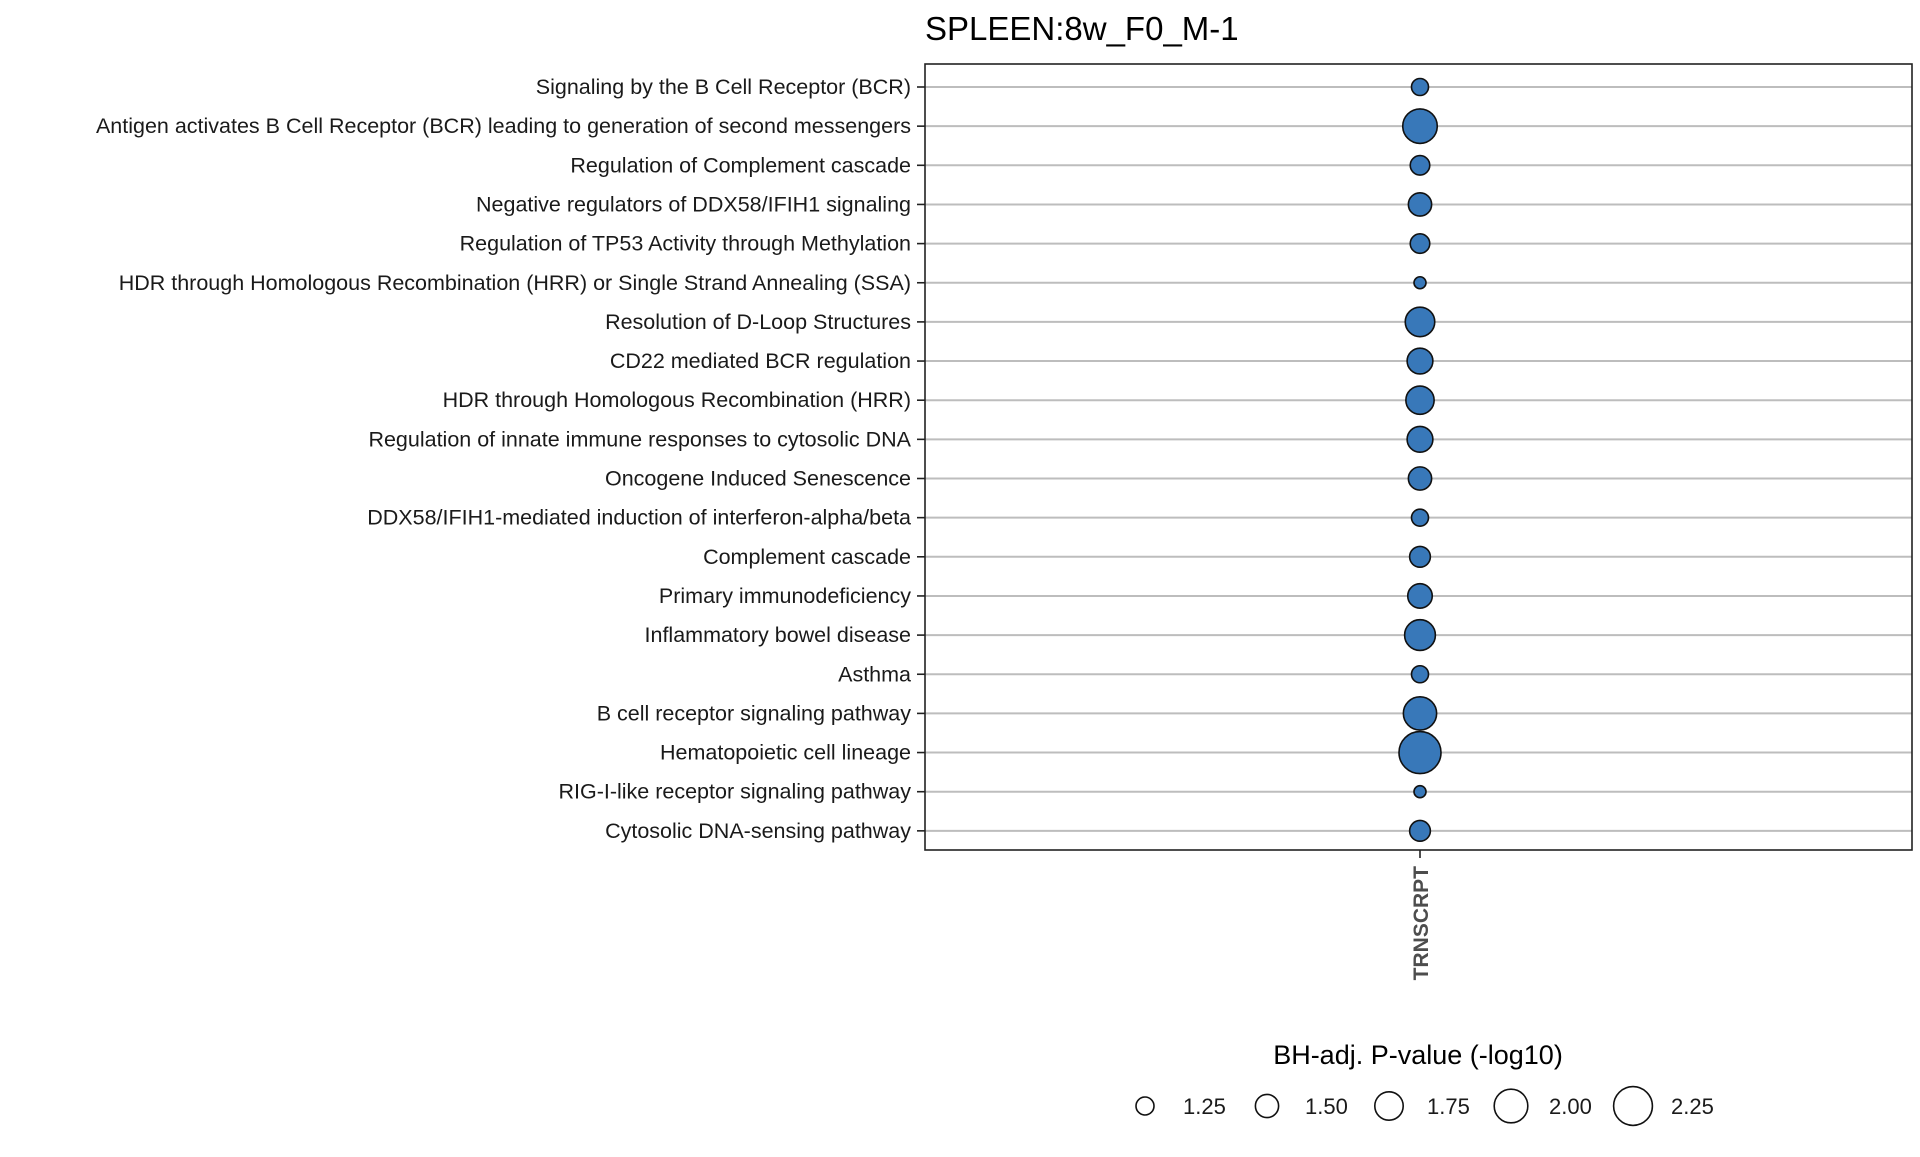  Describe the element at coordinates (740, 165) in the screenshot. I see `y-tick-label: Regulation of Complement cascade` at that location.